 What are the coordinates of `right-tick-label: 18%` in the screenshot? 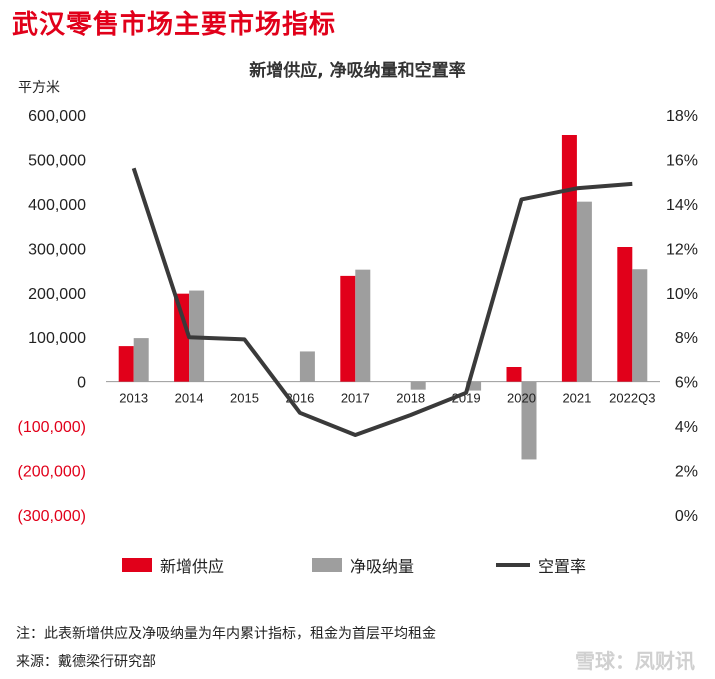 It's located at (682, 116).